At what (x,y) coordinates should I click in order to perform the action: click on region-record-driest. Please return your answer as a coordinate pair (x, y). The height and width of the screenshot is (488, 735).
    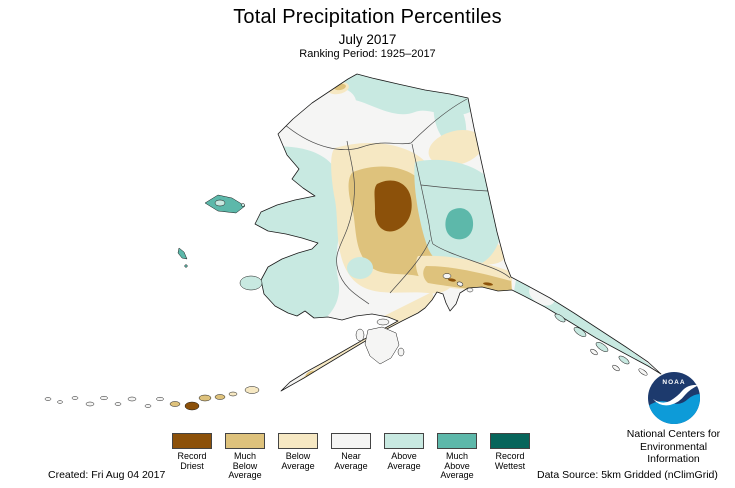
    Looking at the image, I should click on (393, 206).